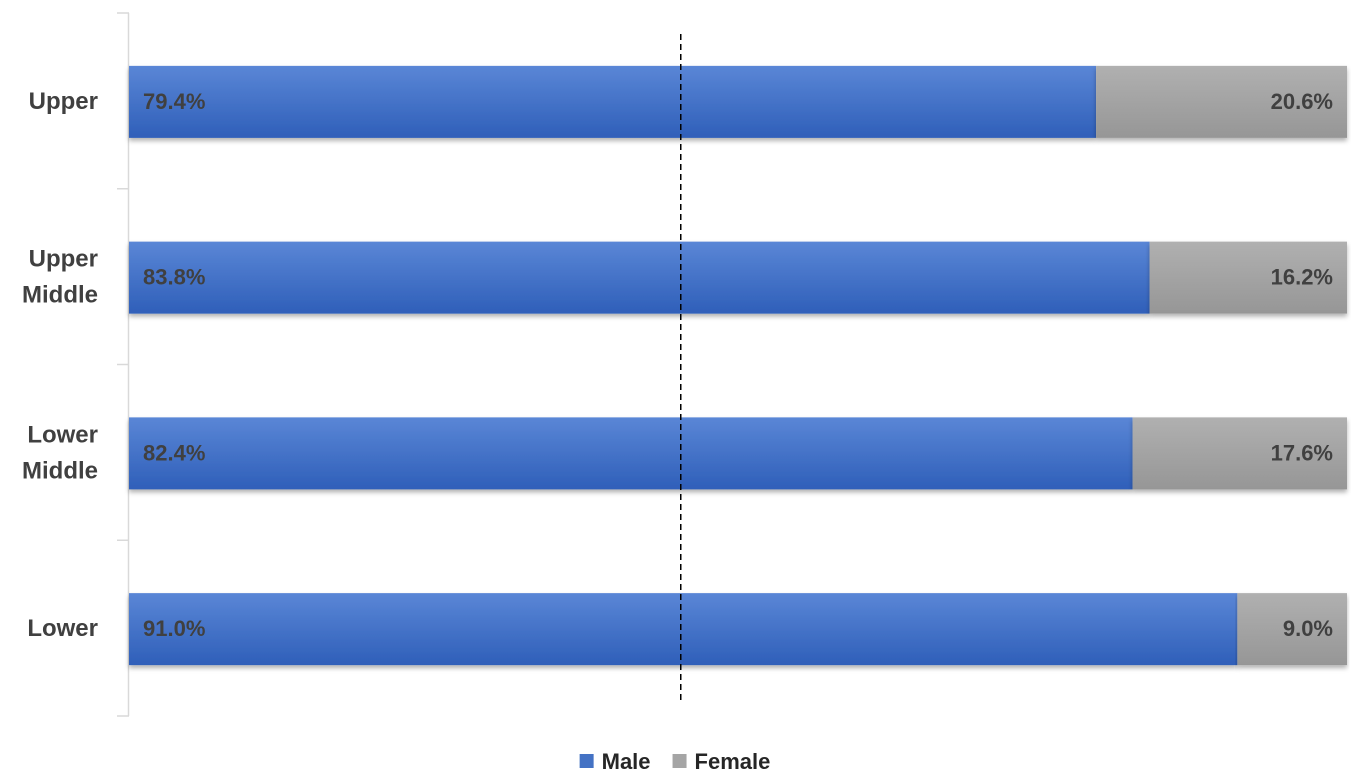 The height and width of the screenshot is (774, 1351). Describe the element at coordinates (60, 277) in the screenshot. I see `category-label-upper-middle: Upper Middle` at that location.